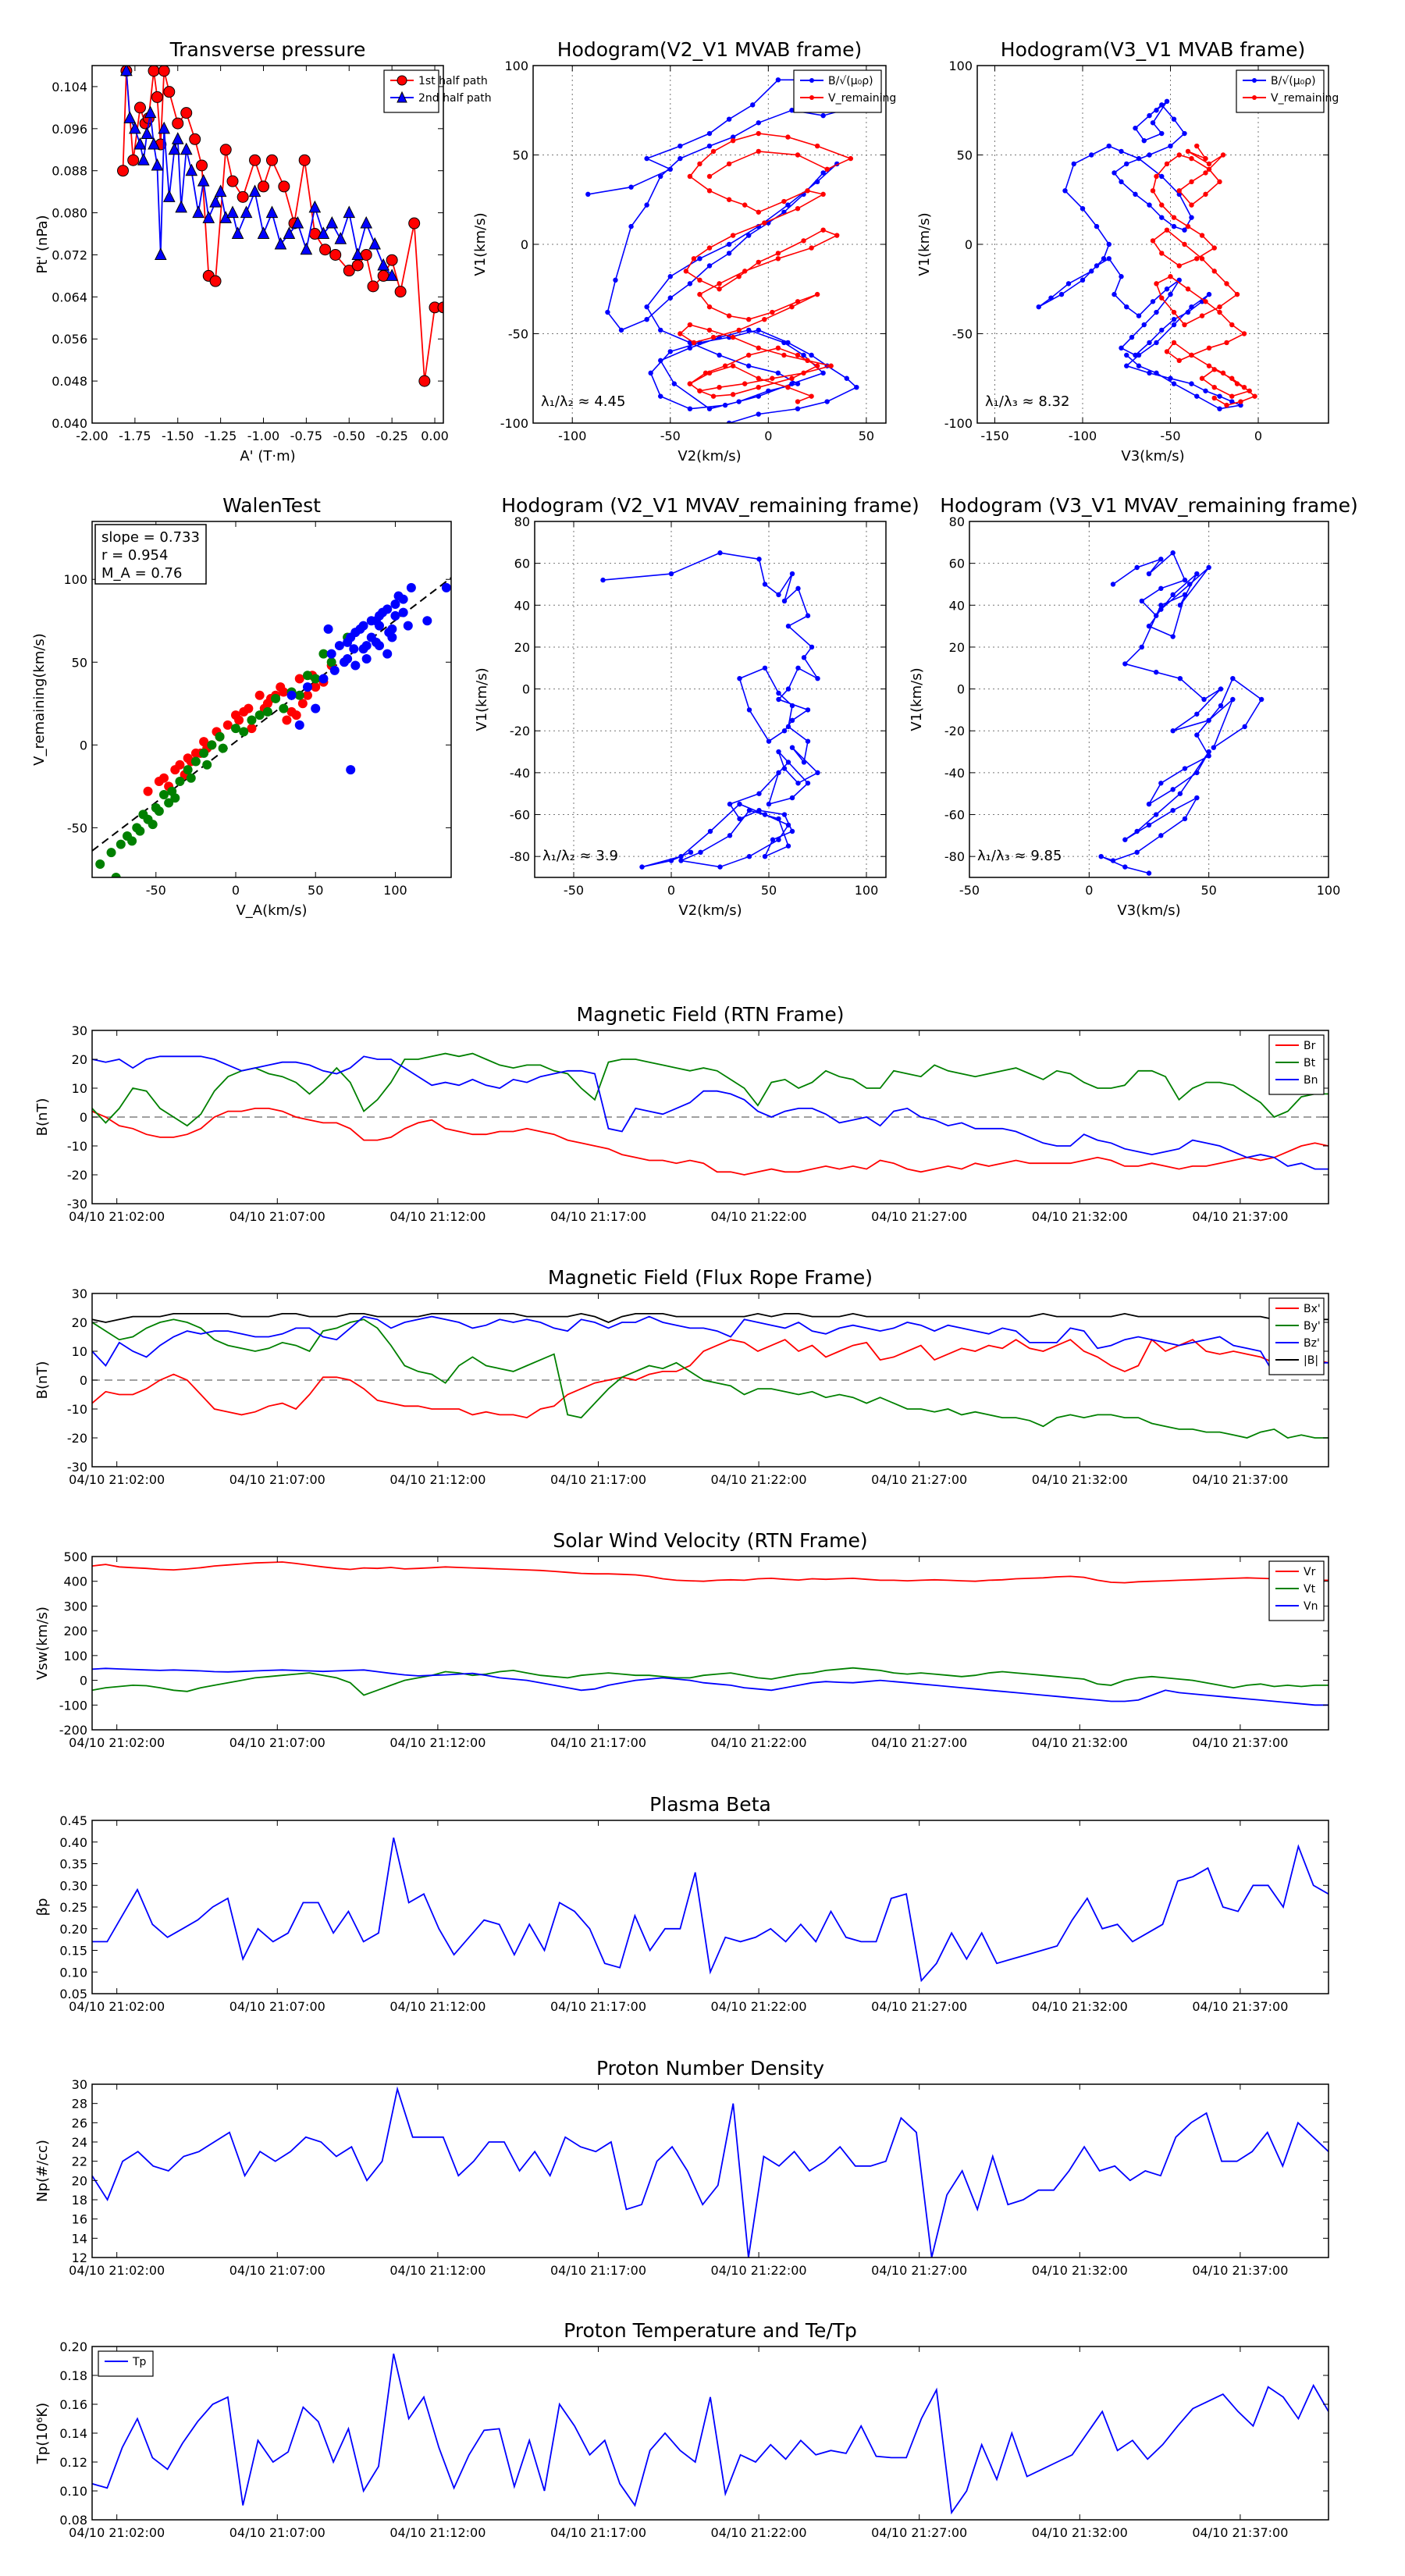 The width and height of the screenshot is (1405, 2576). Describe the element at coordinates (69, 339) in the screenshot. I see `y-tick-label: 0.056` at that location.